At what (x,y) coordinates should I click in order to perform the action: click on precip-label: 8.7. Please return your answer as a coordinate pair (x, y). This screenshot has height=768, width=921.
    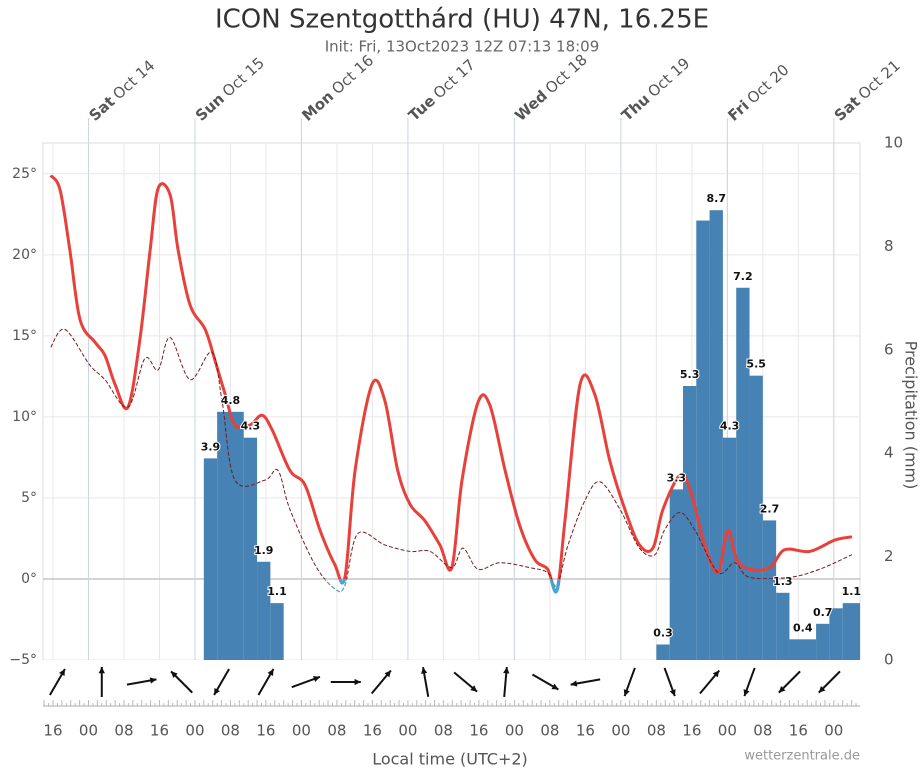
    Looking at the image, I should click on (717, 198).